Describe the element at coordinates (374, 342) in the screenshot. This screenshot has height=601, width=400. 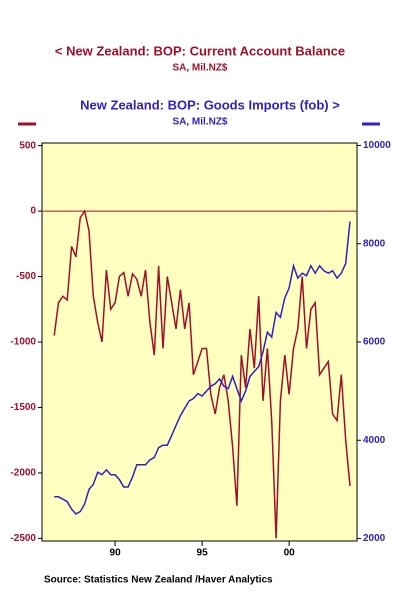
I see `y2-tick-label: 6000` at that location.